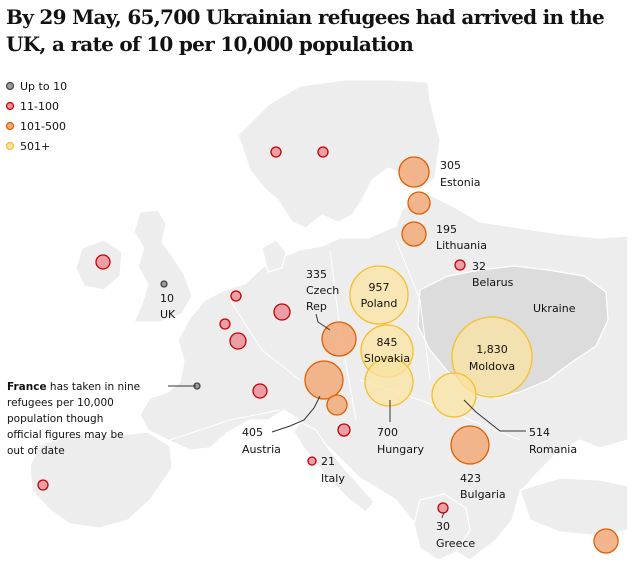  What do you see at coordinates (323, 322) in the screenshot?
I see `leader-czech` at bounding box center [323, 322].